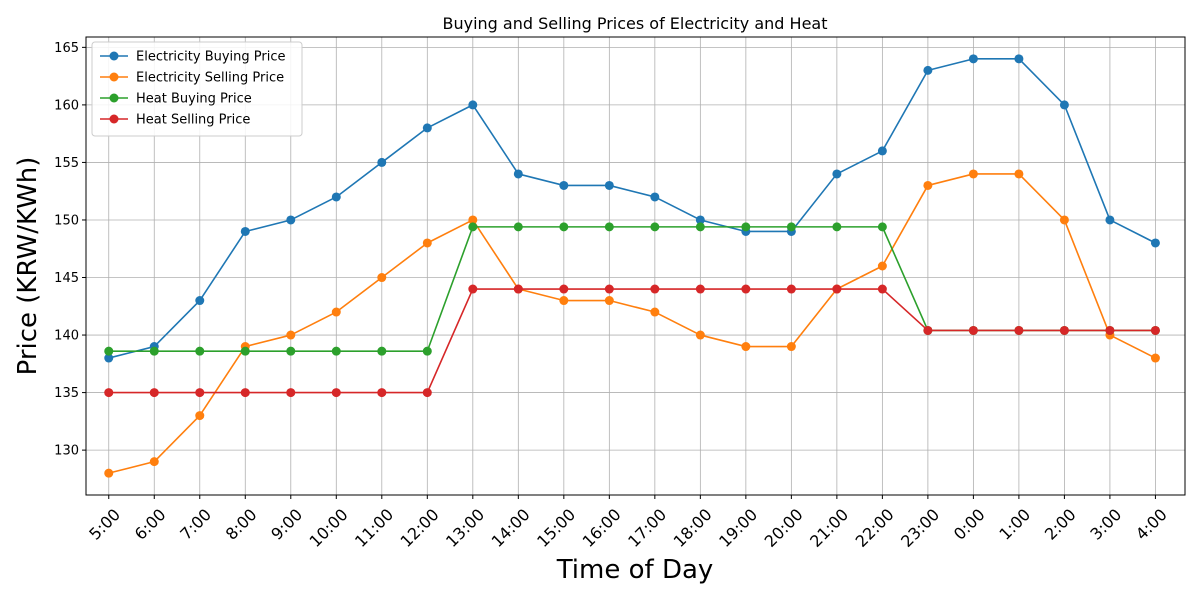 The width and height of the screenshot is (1200, 600). What do you see at coordinates (66, 393) in the screenshot?
I see `y-tick-label: 135` at bounding box center [66, 393].